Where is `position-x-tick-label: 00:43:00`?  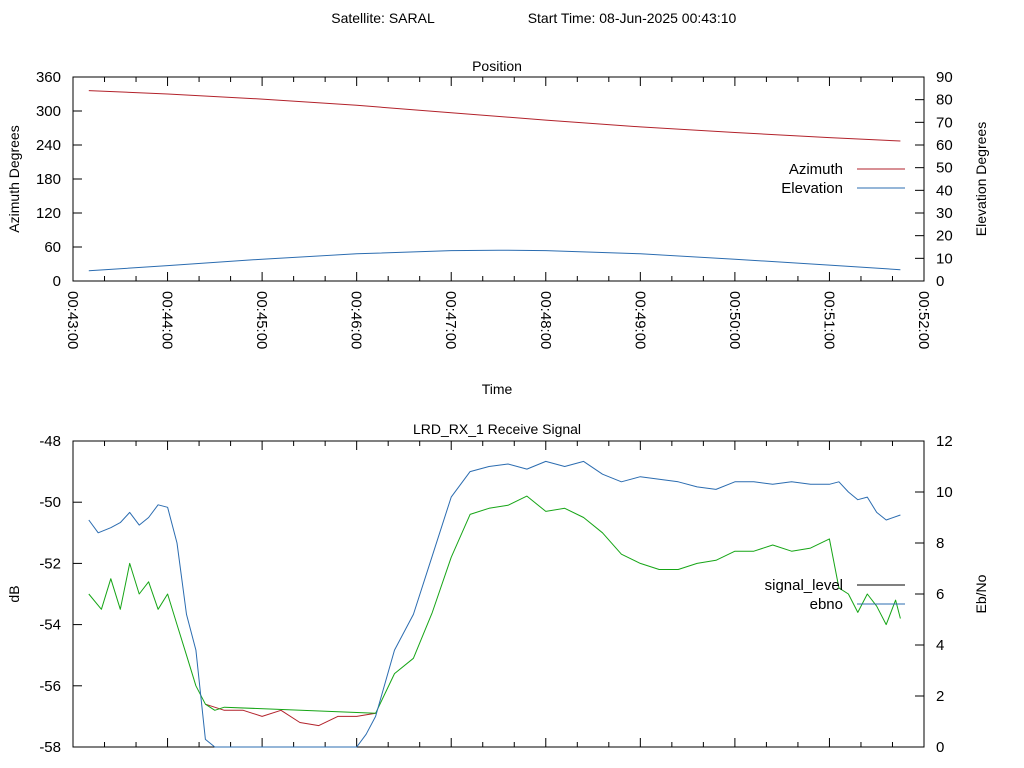
position-x-tick-label: 00:43:00 is located at coordinates (72, 320).